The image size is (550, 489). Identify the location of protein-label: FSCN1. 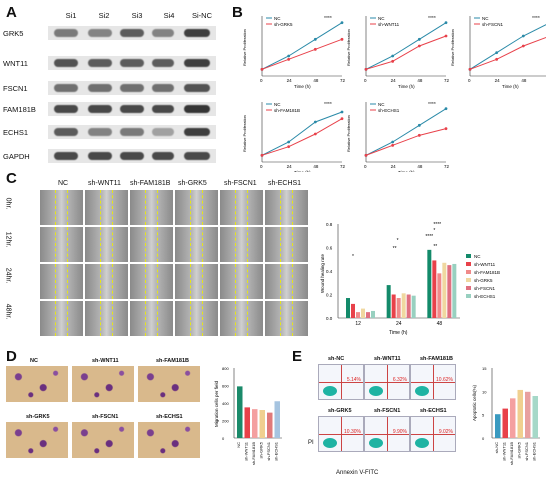
(15, 88).